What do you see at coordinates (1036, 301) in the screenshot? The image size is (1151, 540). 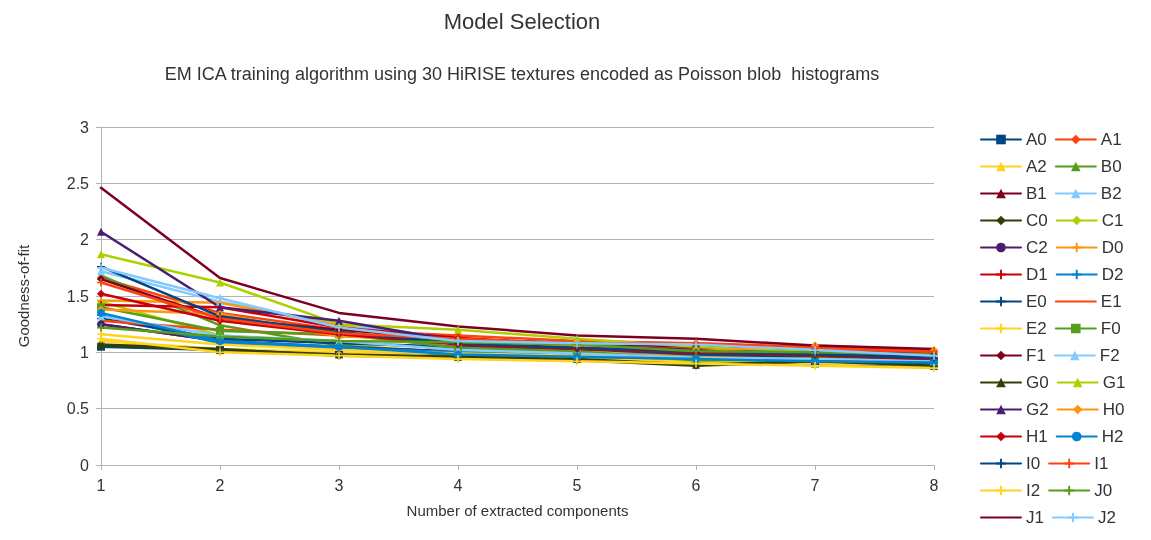 I see `legend-label: E0` at bounding box center [1036, 301].